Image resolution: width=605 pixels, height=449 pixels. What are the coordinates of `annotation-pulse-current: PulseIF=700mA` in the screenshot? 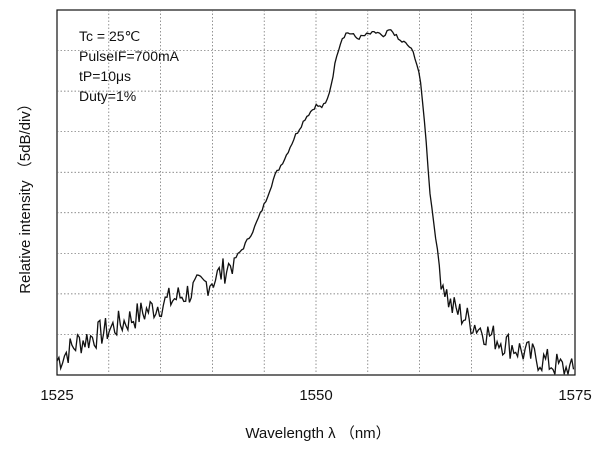 It's located at (129, 56).